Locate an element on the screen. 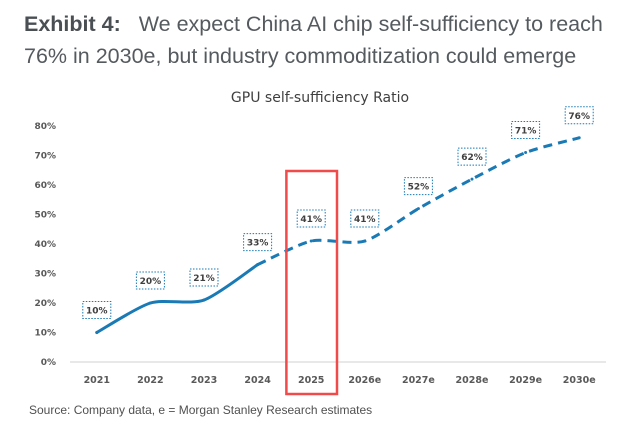 The image size is (640, 431). data-label: 62% is located at coordinates (472, 158).